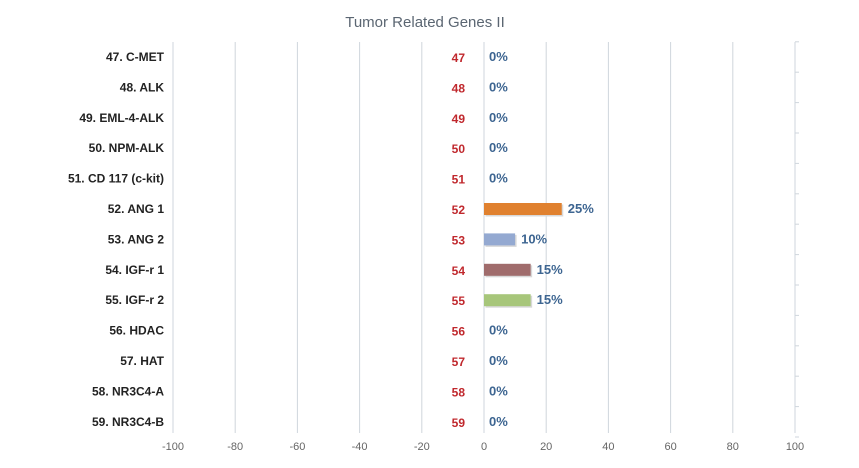 This screenshot has width=859, height=468. Describe the element at coordinates (459, 423) in the screenshot. I see `row-number-label: 59` at that location.